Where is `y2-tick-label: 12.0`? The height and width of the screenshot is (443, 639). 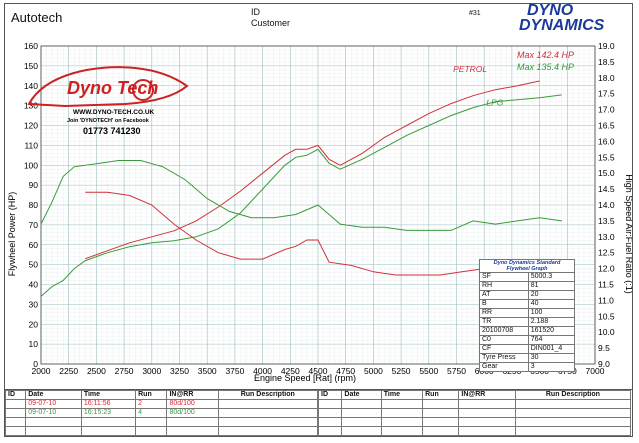 y2-tick-label: 12.0 is located at coordinates (606, 269).